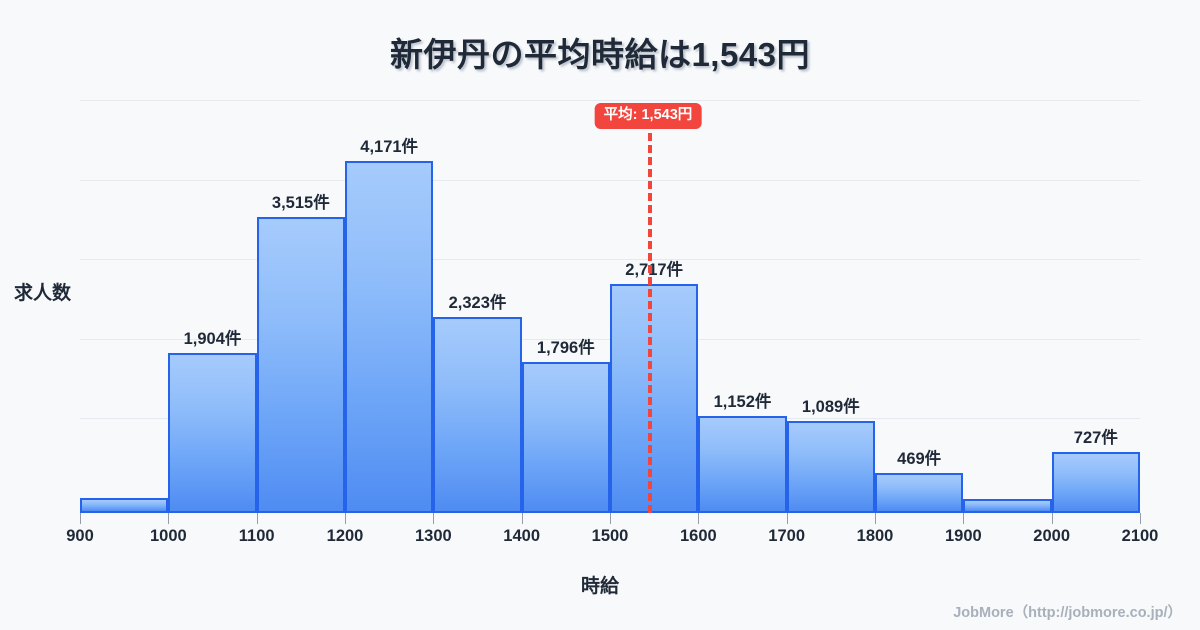 Image resolution: width=1200 pixels, height=630 pixels. Describe the element at coordinates (875, 536) in the screenshot. I see `x-axis-tick-label: 1800` at that location.